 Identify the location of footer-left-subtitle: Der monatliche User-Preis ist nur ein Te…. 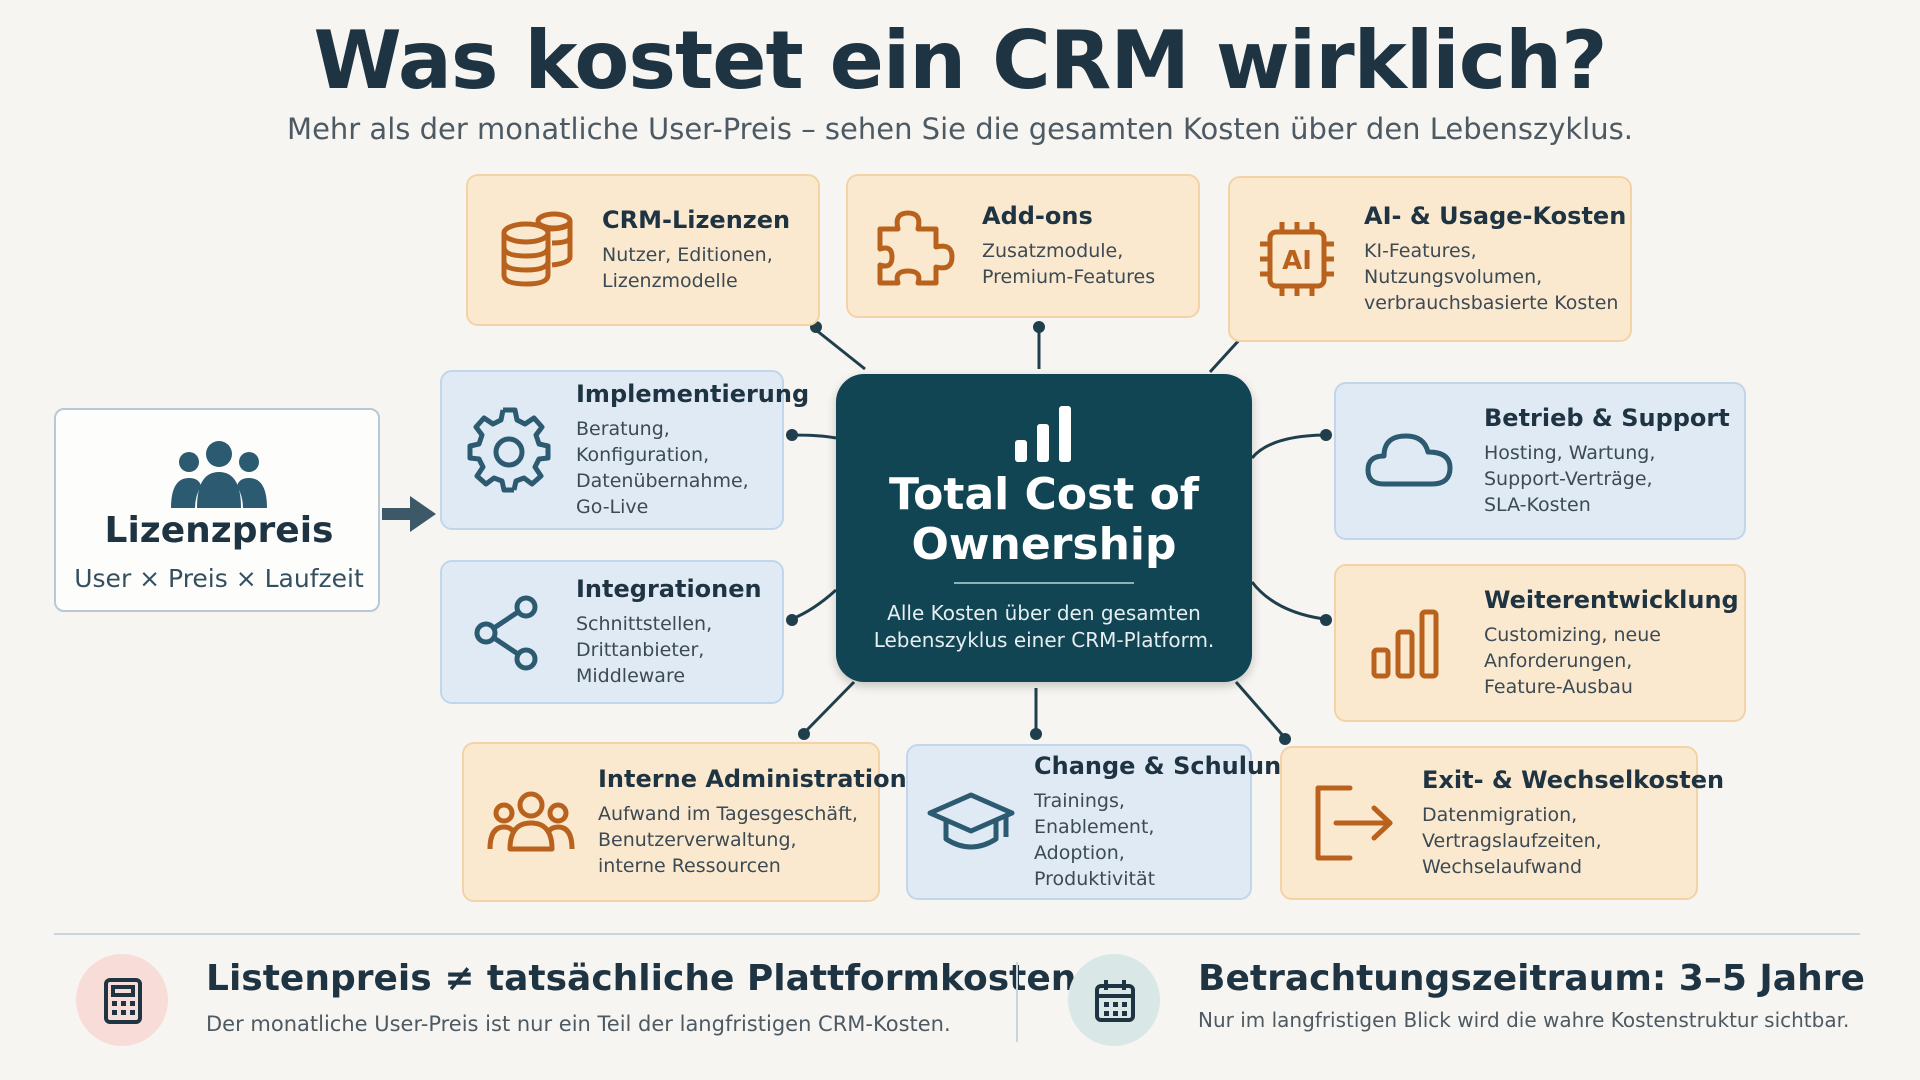
(578, 1024).